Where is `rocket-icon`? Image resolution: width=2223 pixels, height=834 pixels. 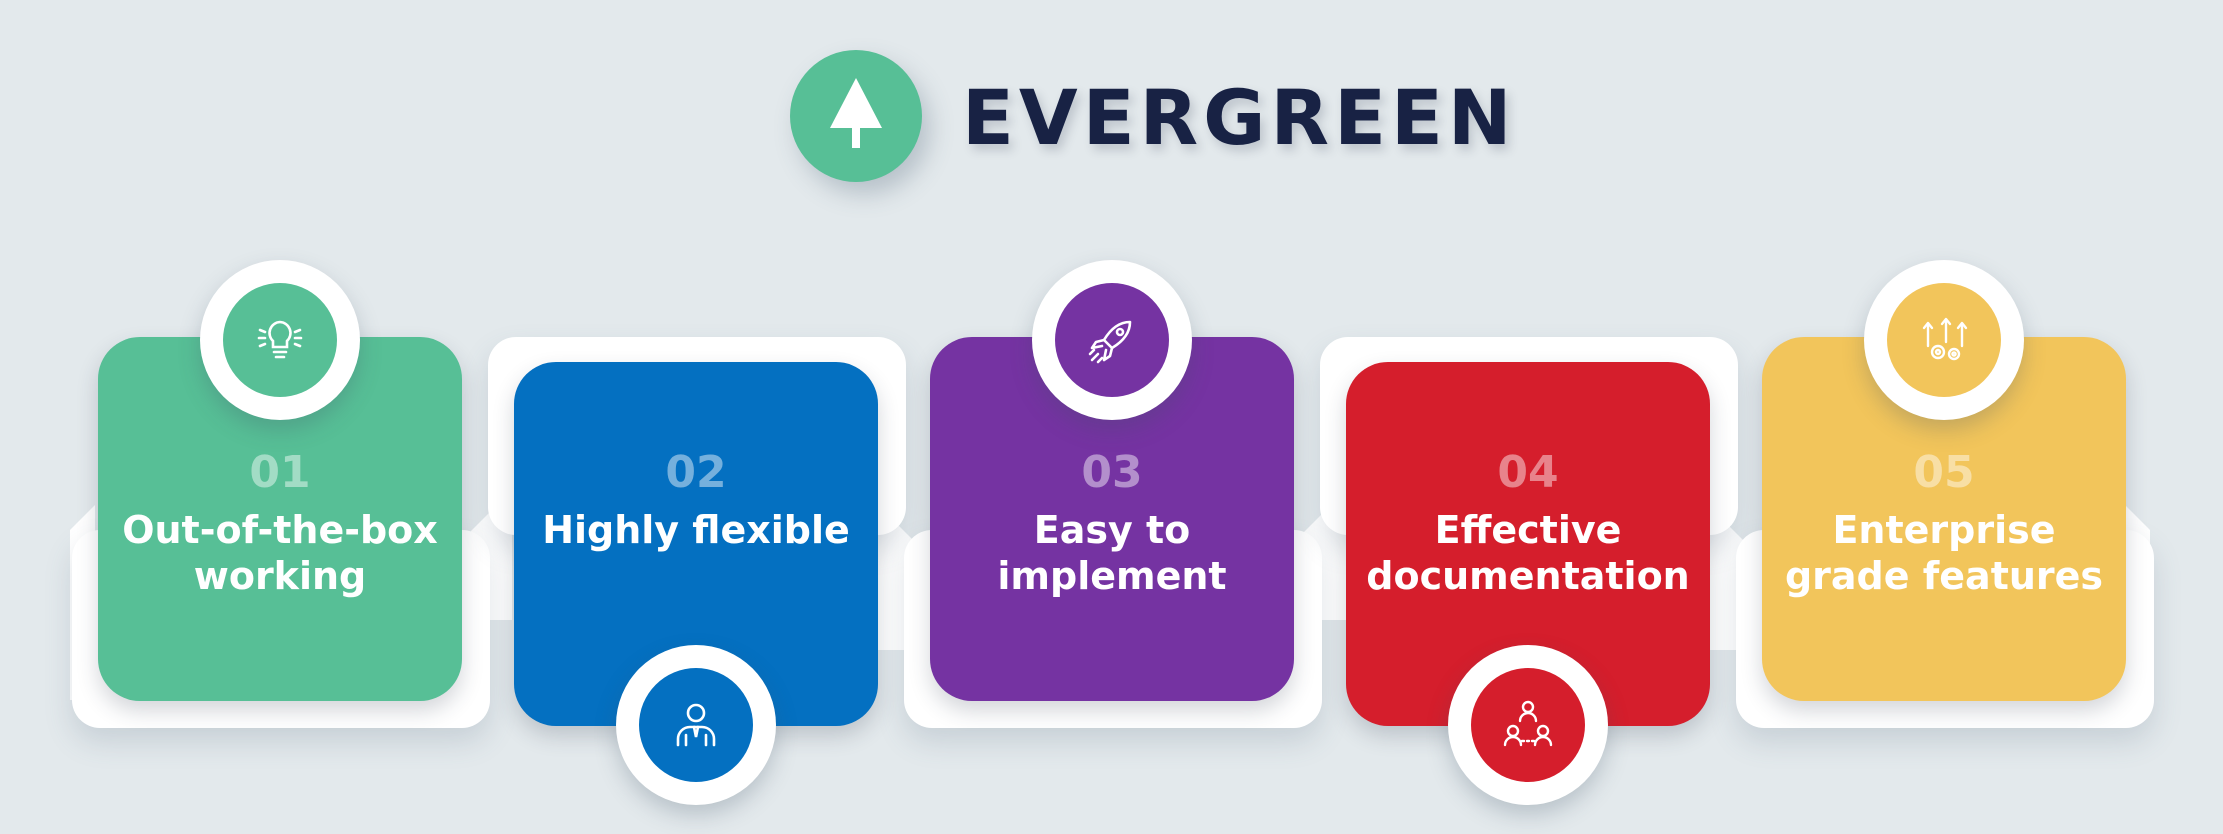 rocket-icon is located at coordinates (1110, 342).